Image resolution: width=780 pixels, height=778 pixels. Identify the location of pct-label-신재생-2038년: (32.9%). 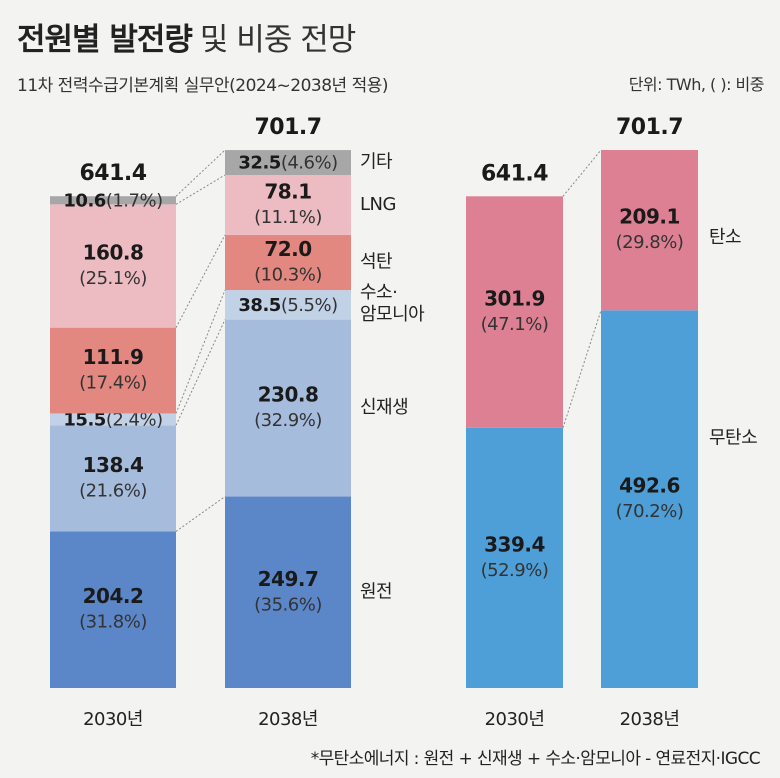
(288, 420).